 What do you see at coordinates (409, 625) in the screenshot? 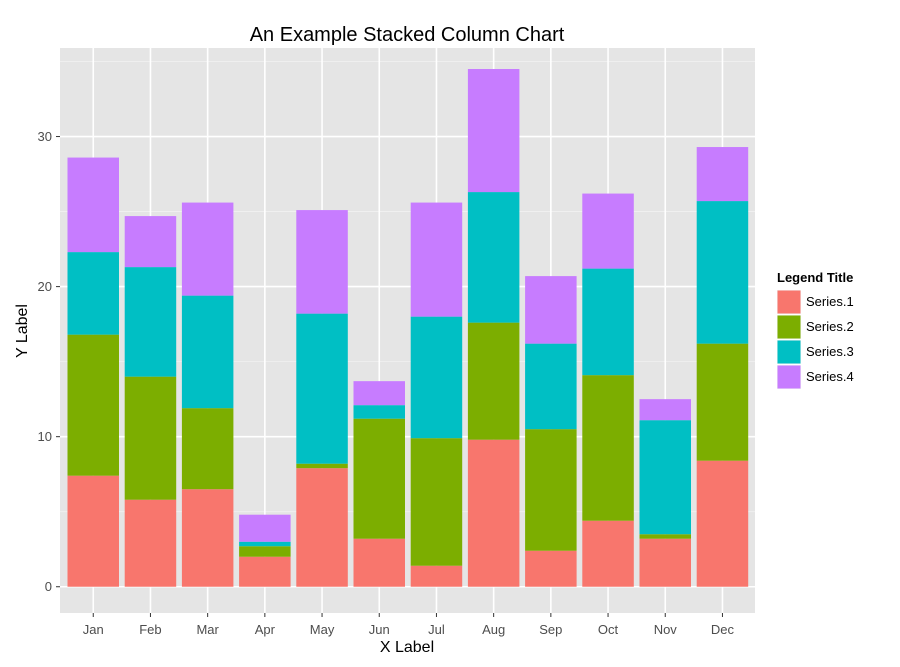
I see `x-axis: Jan Feb Mar Apr May Jun Jul Aug Sep Oct Nov Dec` at bounding box center [409, 625].